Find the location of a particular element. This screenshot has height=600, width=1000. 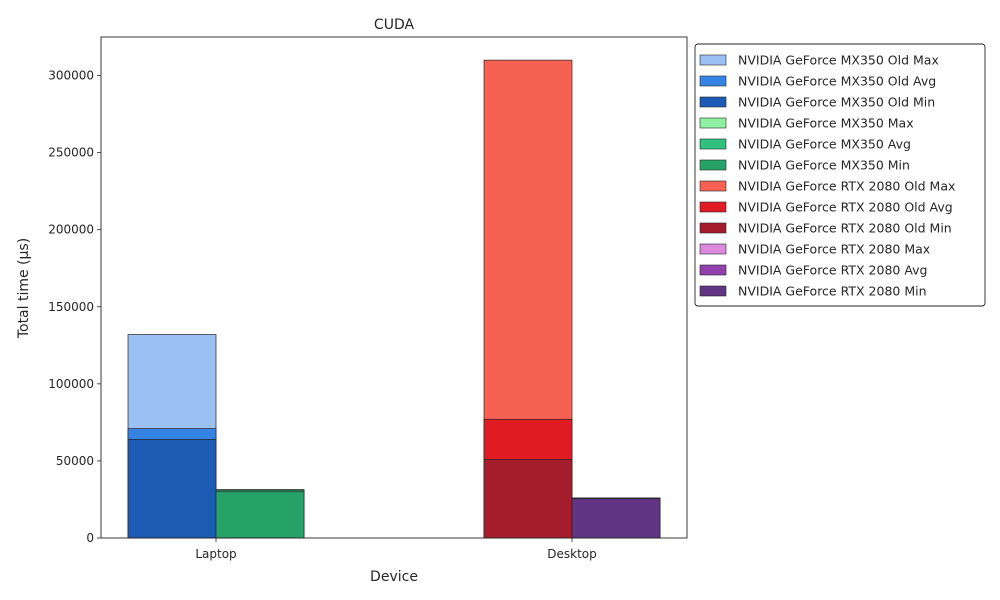

bar-nvidia-geforce-rtx-2080-min is located at coordinates (616, 518).